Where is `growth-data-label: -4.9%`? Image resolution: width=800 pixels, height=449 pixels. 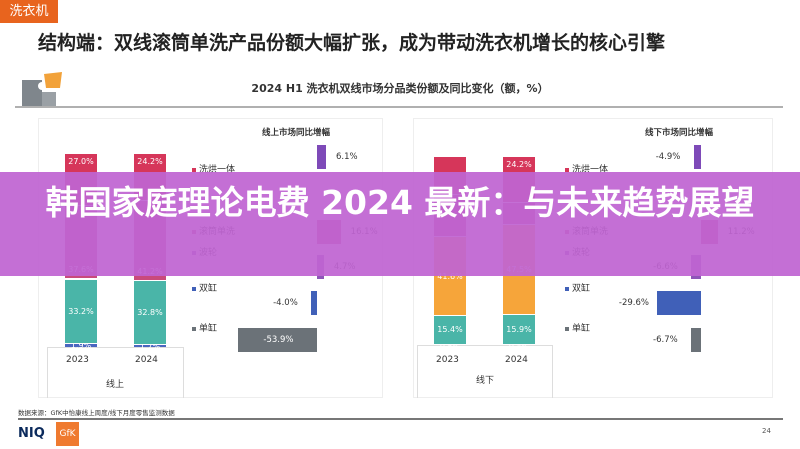
growth-data-label: -4.9% is located at coordinates (668, 157).